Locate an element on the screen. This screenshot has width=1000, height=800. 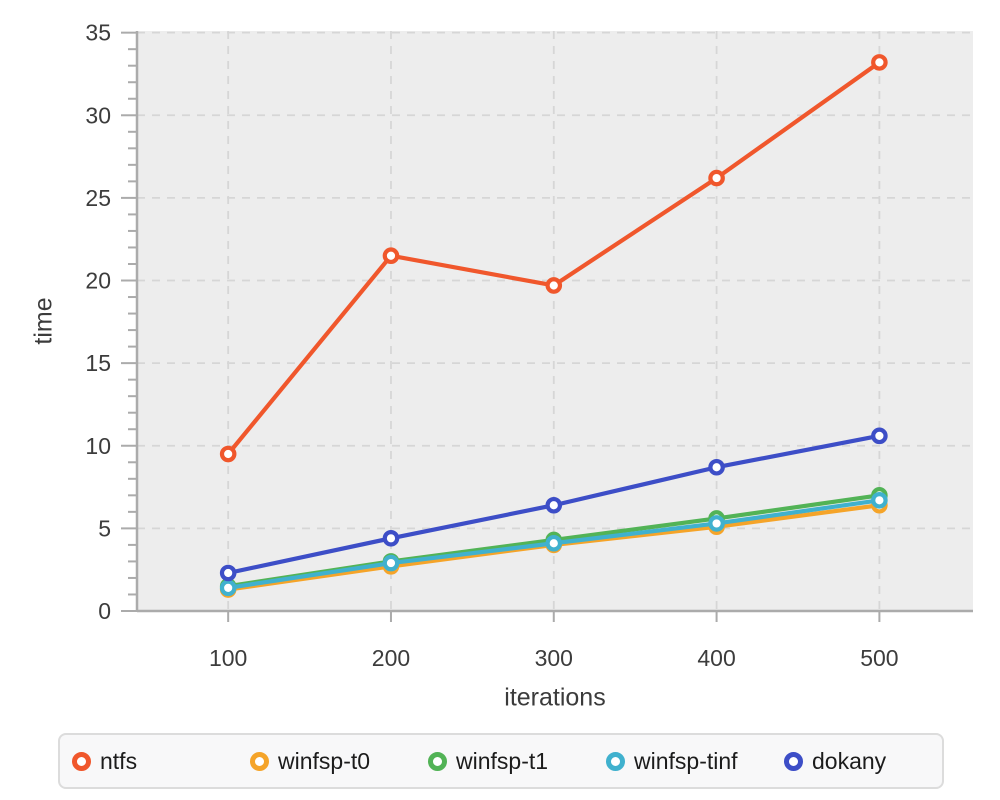
x-tick-label: 200 is located at coordinates (391, 658).